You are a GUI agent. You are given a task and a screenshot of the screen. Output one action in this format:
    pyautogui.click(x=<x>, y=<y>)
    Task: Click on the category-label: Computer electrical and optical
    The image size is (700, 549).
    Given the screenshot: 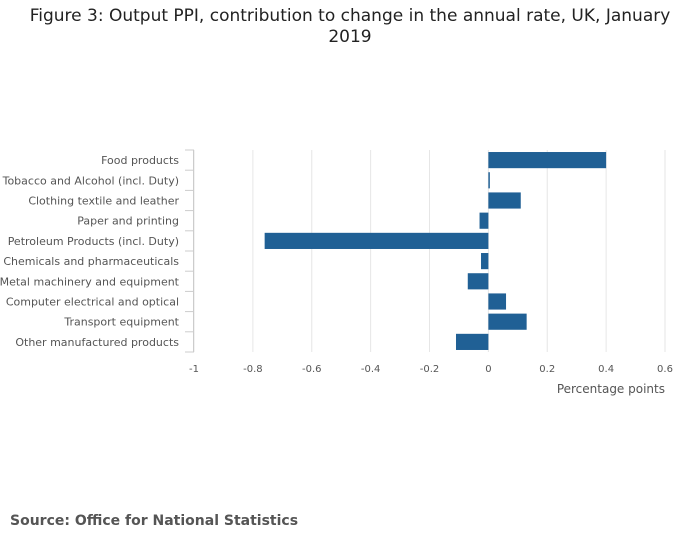 What is the action you would take?
    pyautogui.click(x=92, y=302)
    